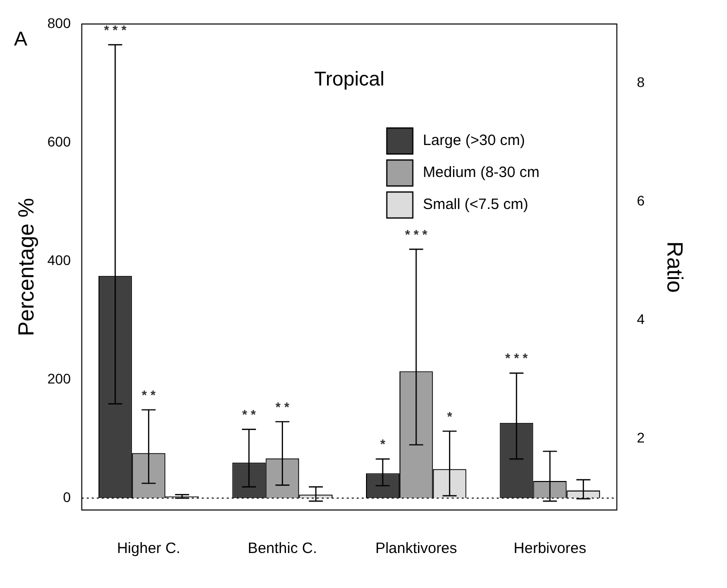 The height and width of the screenshot is (588, 727). What do you see at coordinates (66, 497) in the screenshot?
I see `y-tick-label: 0` at bounding box center [66, 497].